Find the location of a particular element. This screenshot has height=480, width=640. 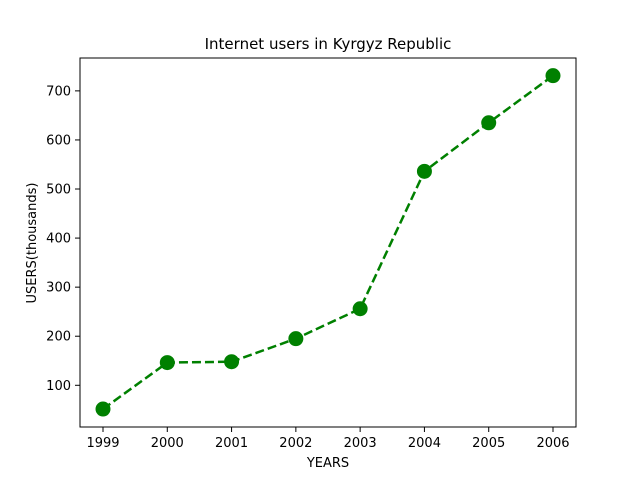

y-axis-title: USERS(thousands) is located at coordinates (32, 243).